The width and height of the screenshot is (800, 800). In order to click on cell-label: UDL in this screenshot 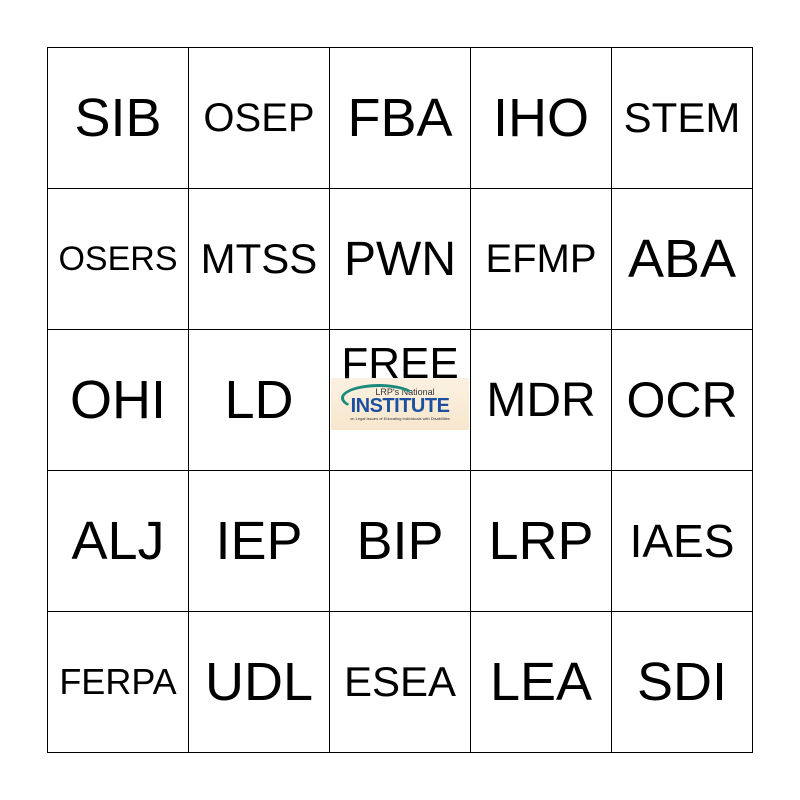, I will do `click(259, 682)`.